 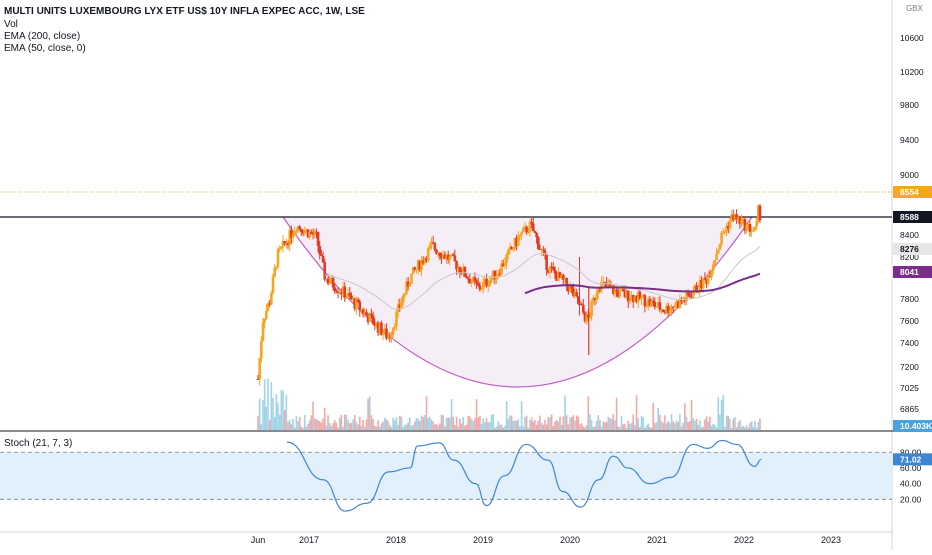 What do you see at coordinates (909, 257) in the screenshot?
I see `price-tick-label: 8200` at bounding box center [909, 257].